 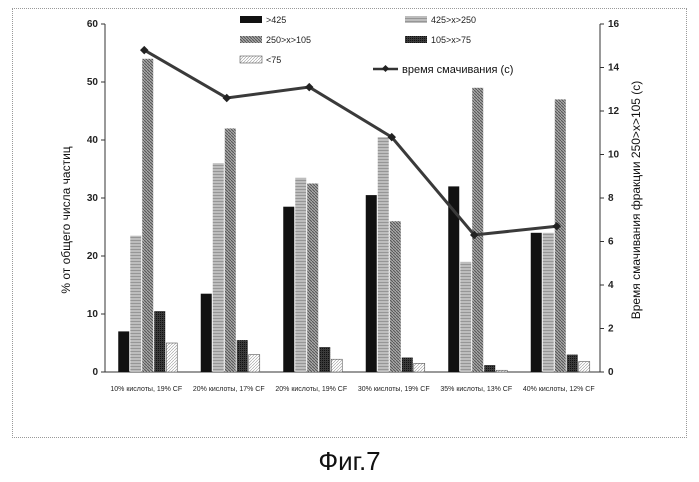 What do you see at coordinates (614, 68) in the screenshot?
I see `y2-tick-label: 14` at bounding box center [614, 68].